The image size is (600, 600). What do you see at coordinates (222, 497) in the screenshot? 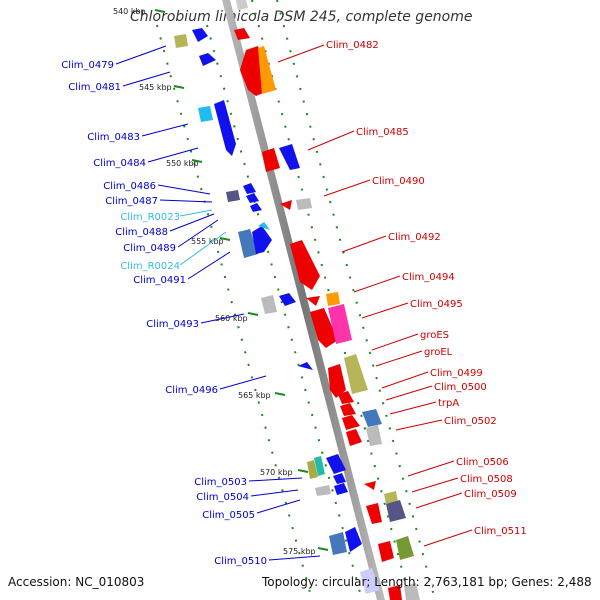
I see `gene-label: Clim_0504` at bounding box center [222, 497].